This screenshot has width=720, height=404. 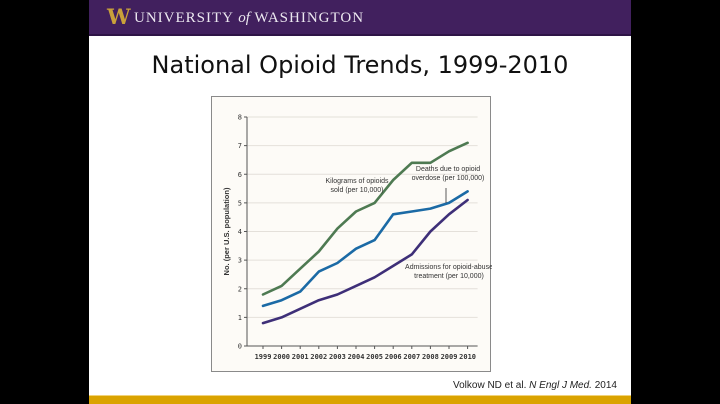 What do you see at coordinates (448, 178) in the screenshot?
I see `series-label-overdose-deaths: overdose (per 100,000)` at bounding box center [448, 178].